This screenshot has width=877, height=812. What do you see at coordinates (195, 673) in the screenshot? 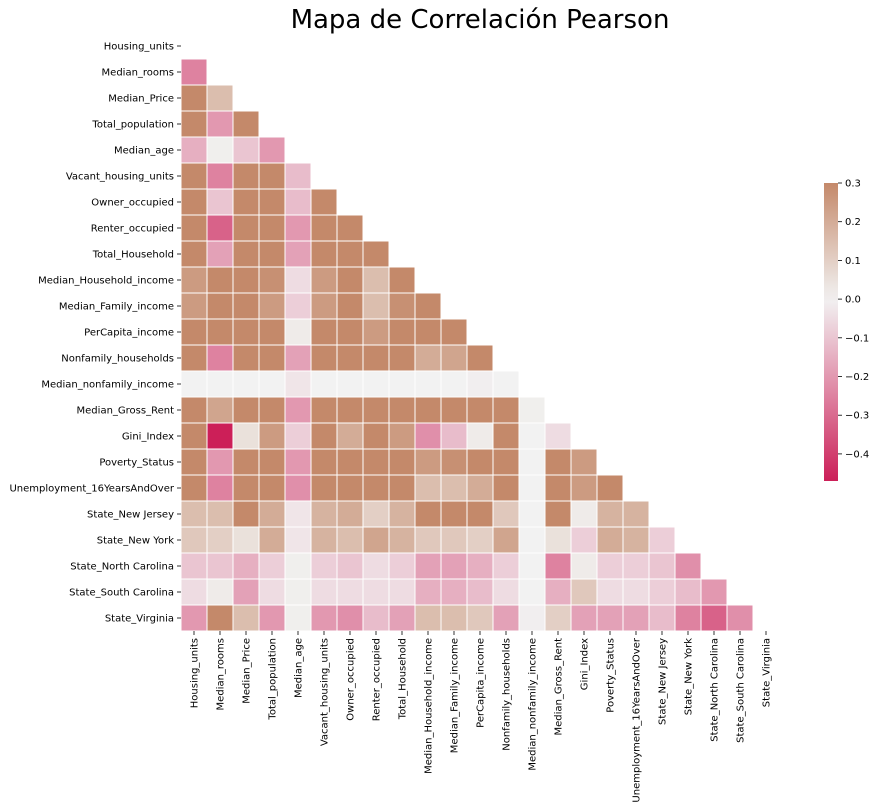
I see `x-tick-label: Housing_units` at bounding box center [195, 673].